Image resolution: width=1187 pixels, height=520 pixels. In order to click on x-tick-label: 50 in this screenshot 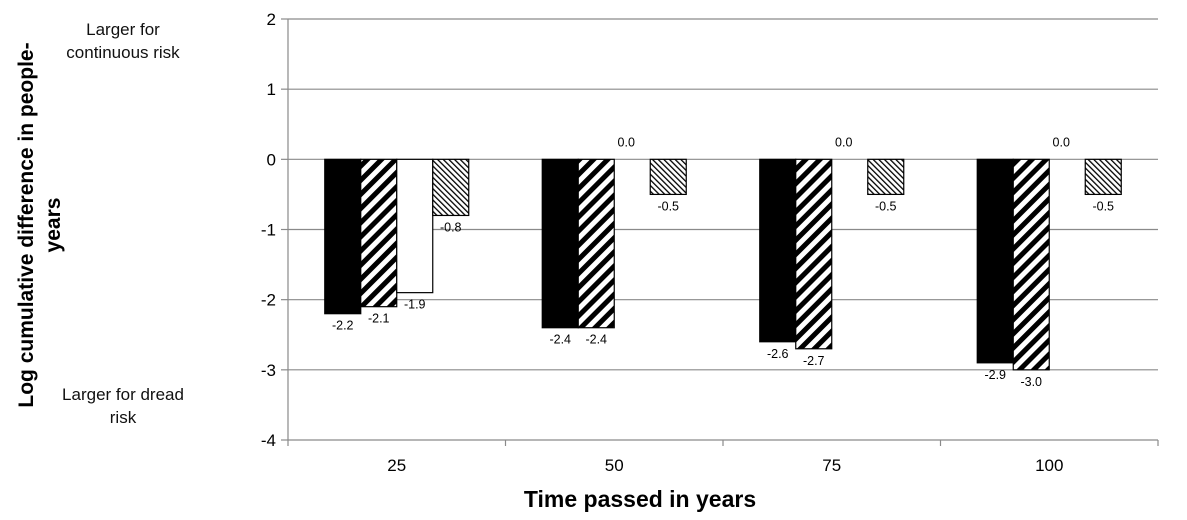, I will do `click(614, 465)`.